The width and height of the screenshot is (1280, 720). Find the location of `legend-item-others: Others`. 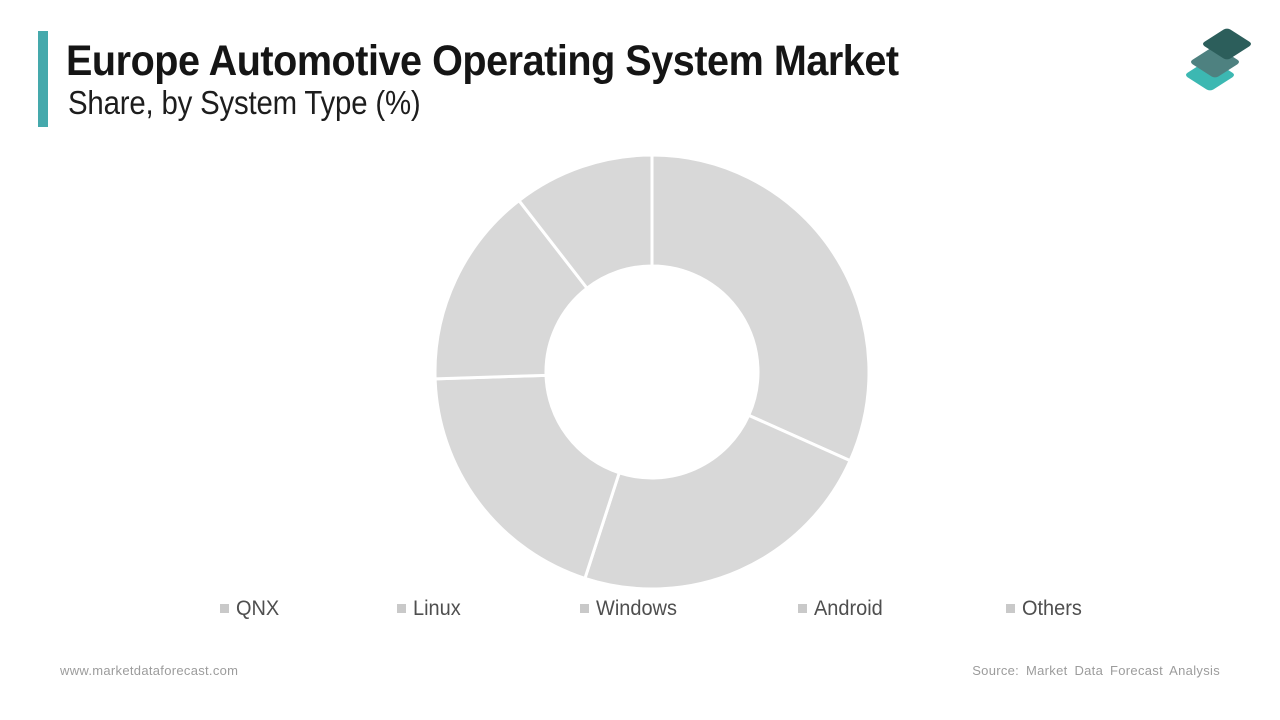

legend-item-others: Others is located at coordinates (1045, 608).